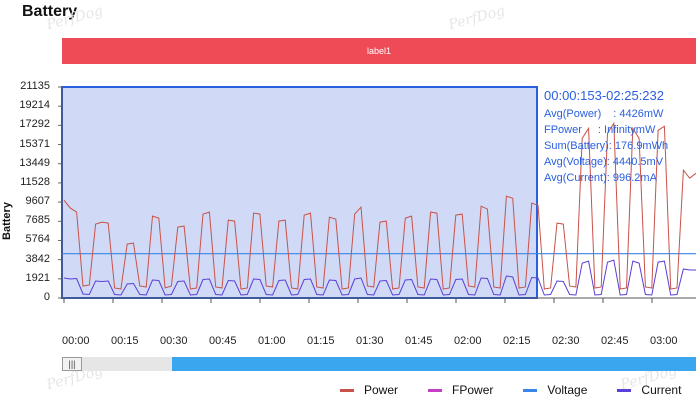  What do you see at coordinates (606, 114) in the screenshot?
I see `readout-avg-power: Avg(Power) : 4426mW` at bounding box center [606, 114].